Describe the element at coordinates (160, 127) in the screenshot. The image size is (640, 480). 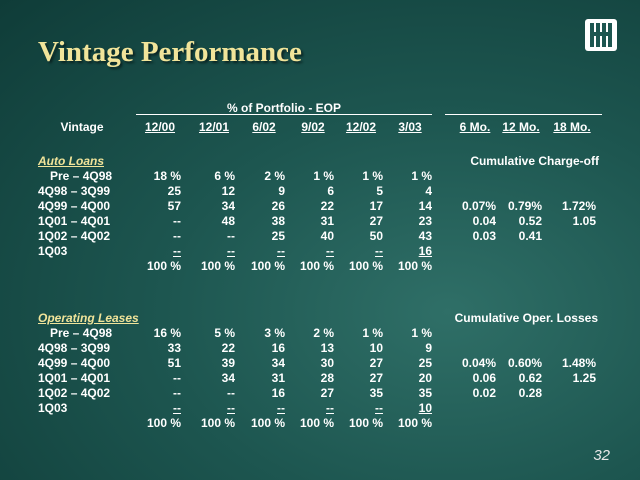
I see `period-column-header: 12/00` at that location.